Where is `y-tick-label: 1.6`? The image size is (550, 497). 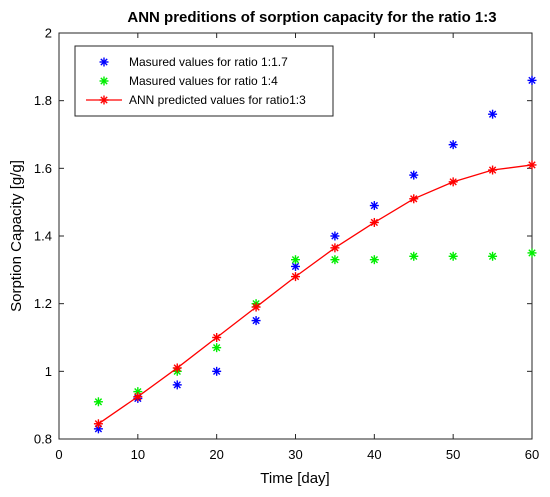 y-tick-label: 1.6 is located at coordinates (43, 168).